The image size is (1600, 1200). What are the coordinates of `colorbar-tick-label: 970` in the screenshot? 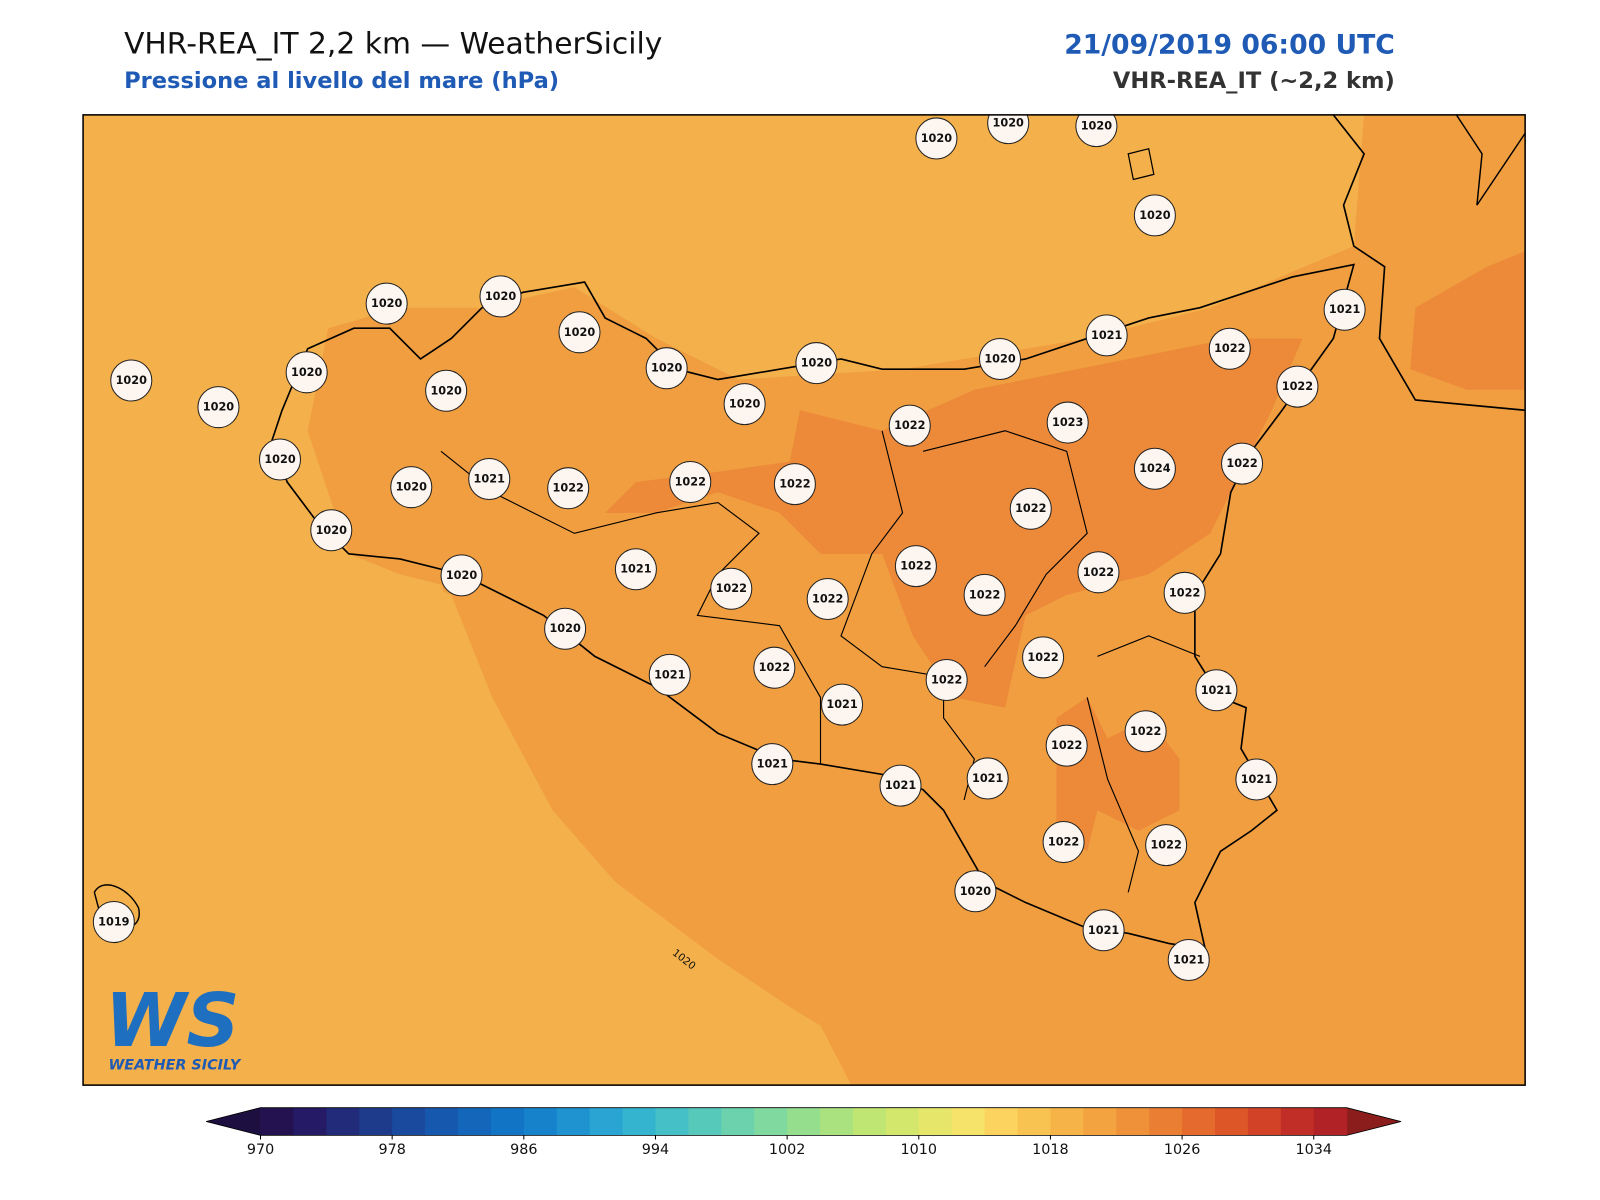 It's located at (260, 1150).